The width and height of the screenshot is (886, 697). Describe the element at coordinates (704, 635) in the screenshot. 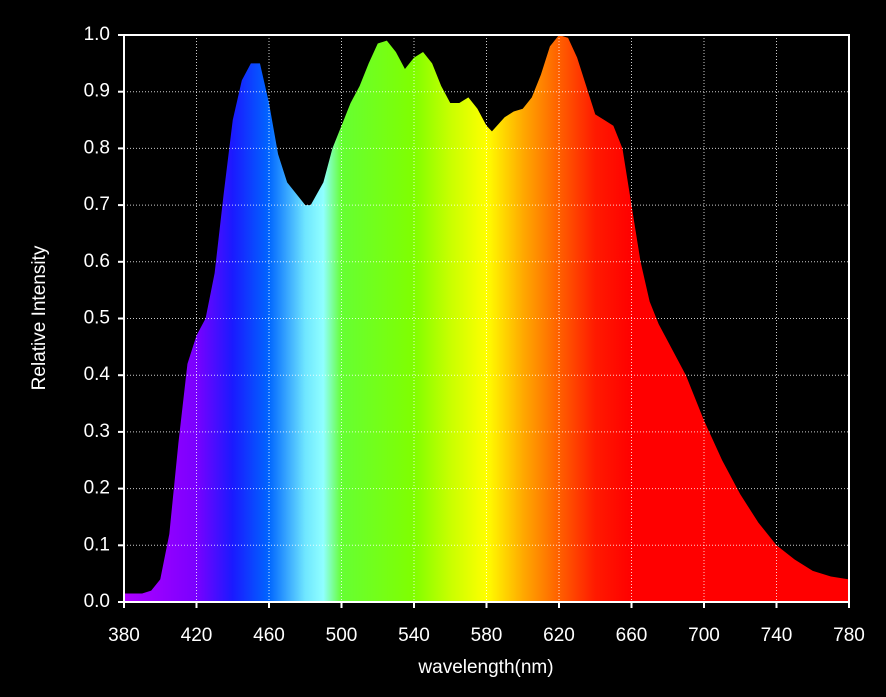

I see `x-tick-label: 700` at that location.